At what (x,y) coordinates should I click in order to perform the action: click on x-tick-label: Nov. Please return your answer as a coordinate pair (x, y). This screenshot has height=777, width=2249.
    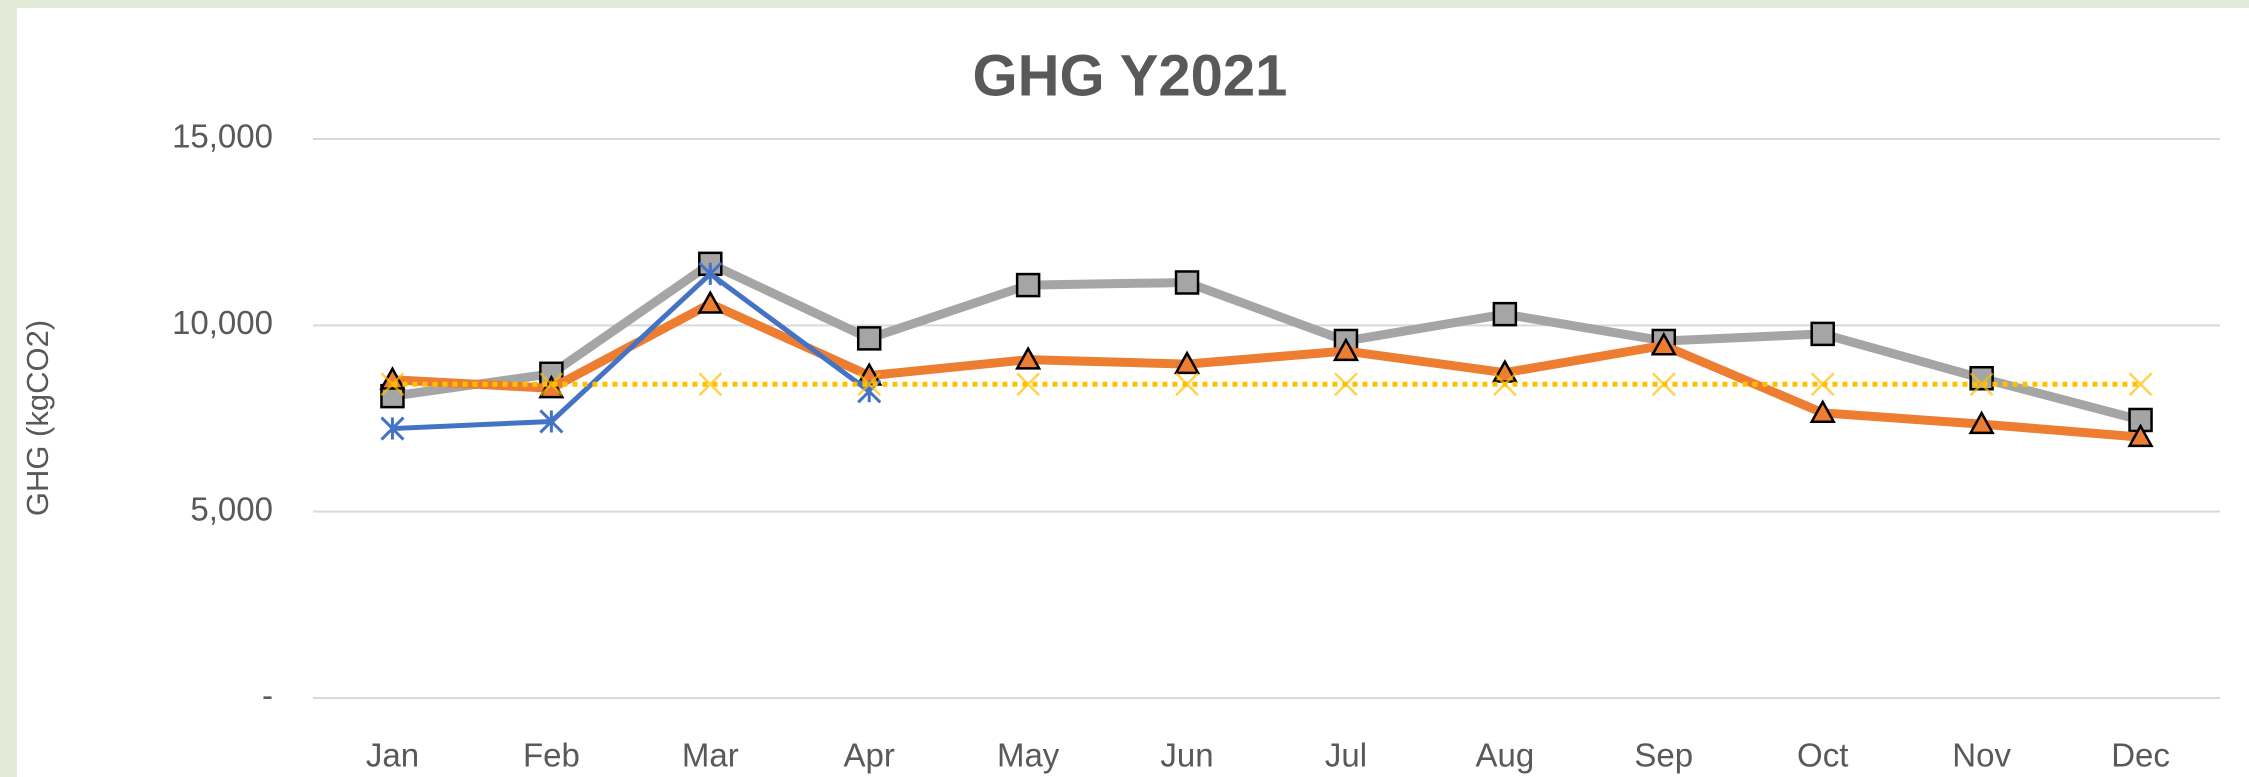
    Looking at the image, I should click on (1981, 755).